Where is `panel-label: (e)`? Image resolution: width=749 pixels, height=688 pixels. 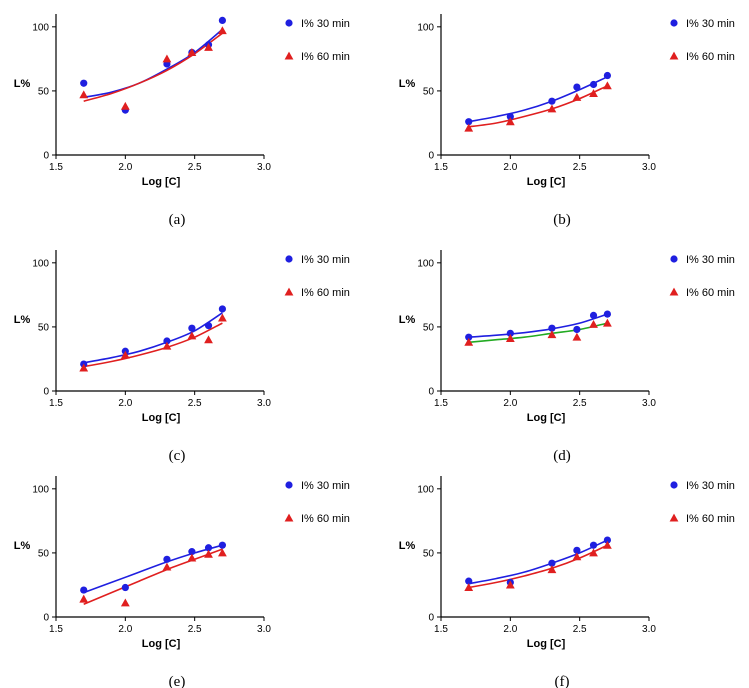
panel-label: (e) is located at coordinates (177, 681).